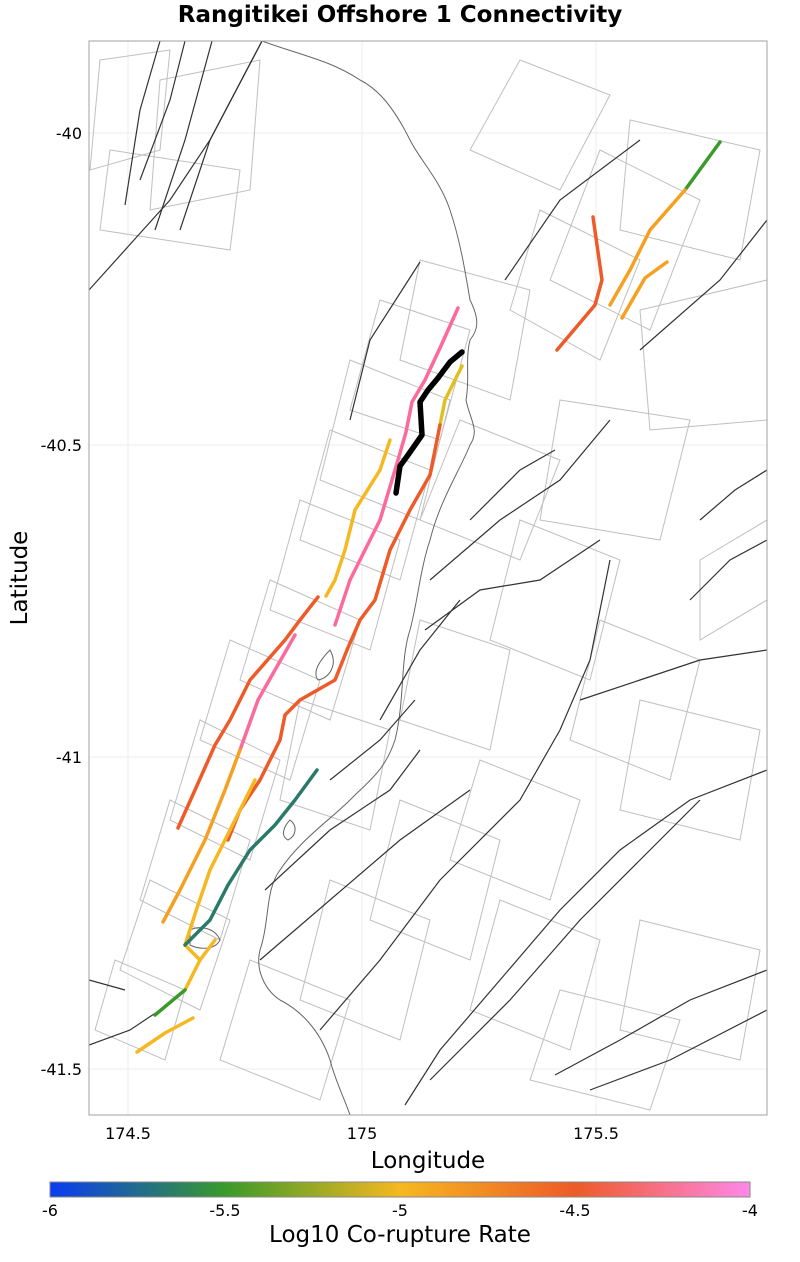 The height and width of the screenshot is (1262, 800). Describe the element at coordinates (61, 1069) in the screenshot. I see `ytick-label: -41.5` at that location.